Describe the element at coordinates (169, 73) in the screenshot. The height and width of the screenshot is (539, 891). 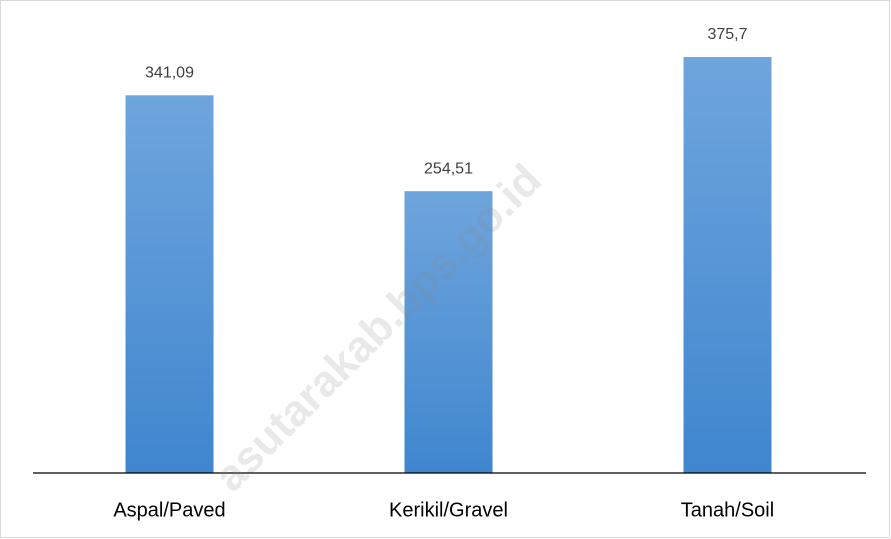
I see `data-label: 341,09` at that location.